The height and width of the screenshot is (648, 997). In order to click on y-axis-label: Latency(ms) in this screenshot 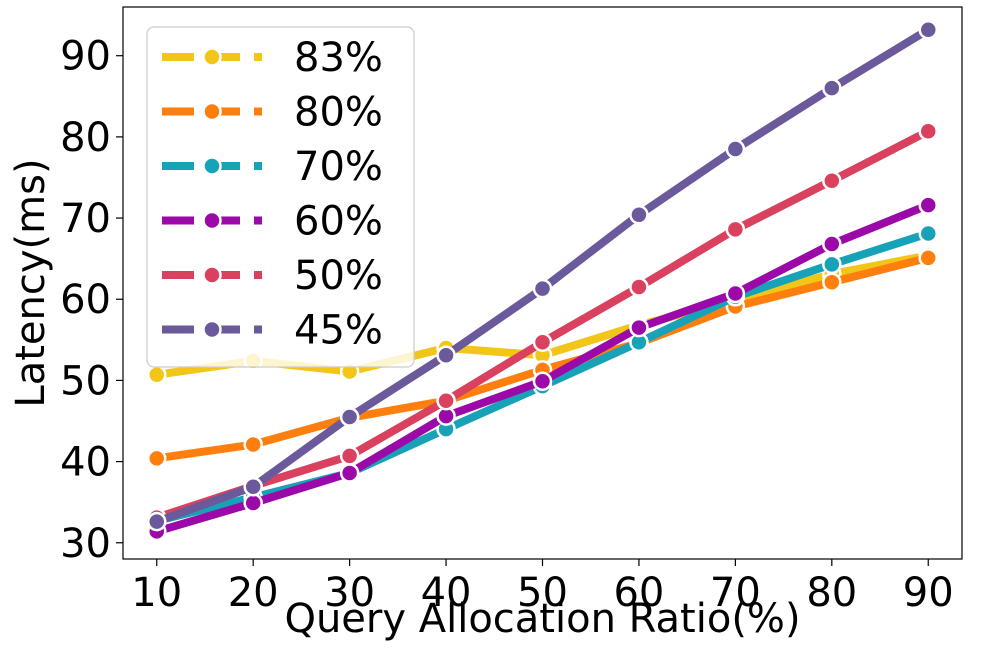, I will do `click(31, 282)`.